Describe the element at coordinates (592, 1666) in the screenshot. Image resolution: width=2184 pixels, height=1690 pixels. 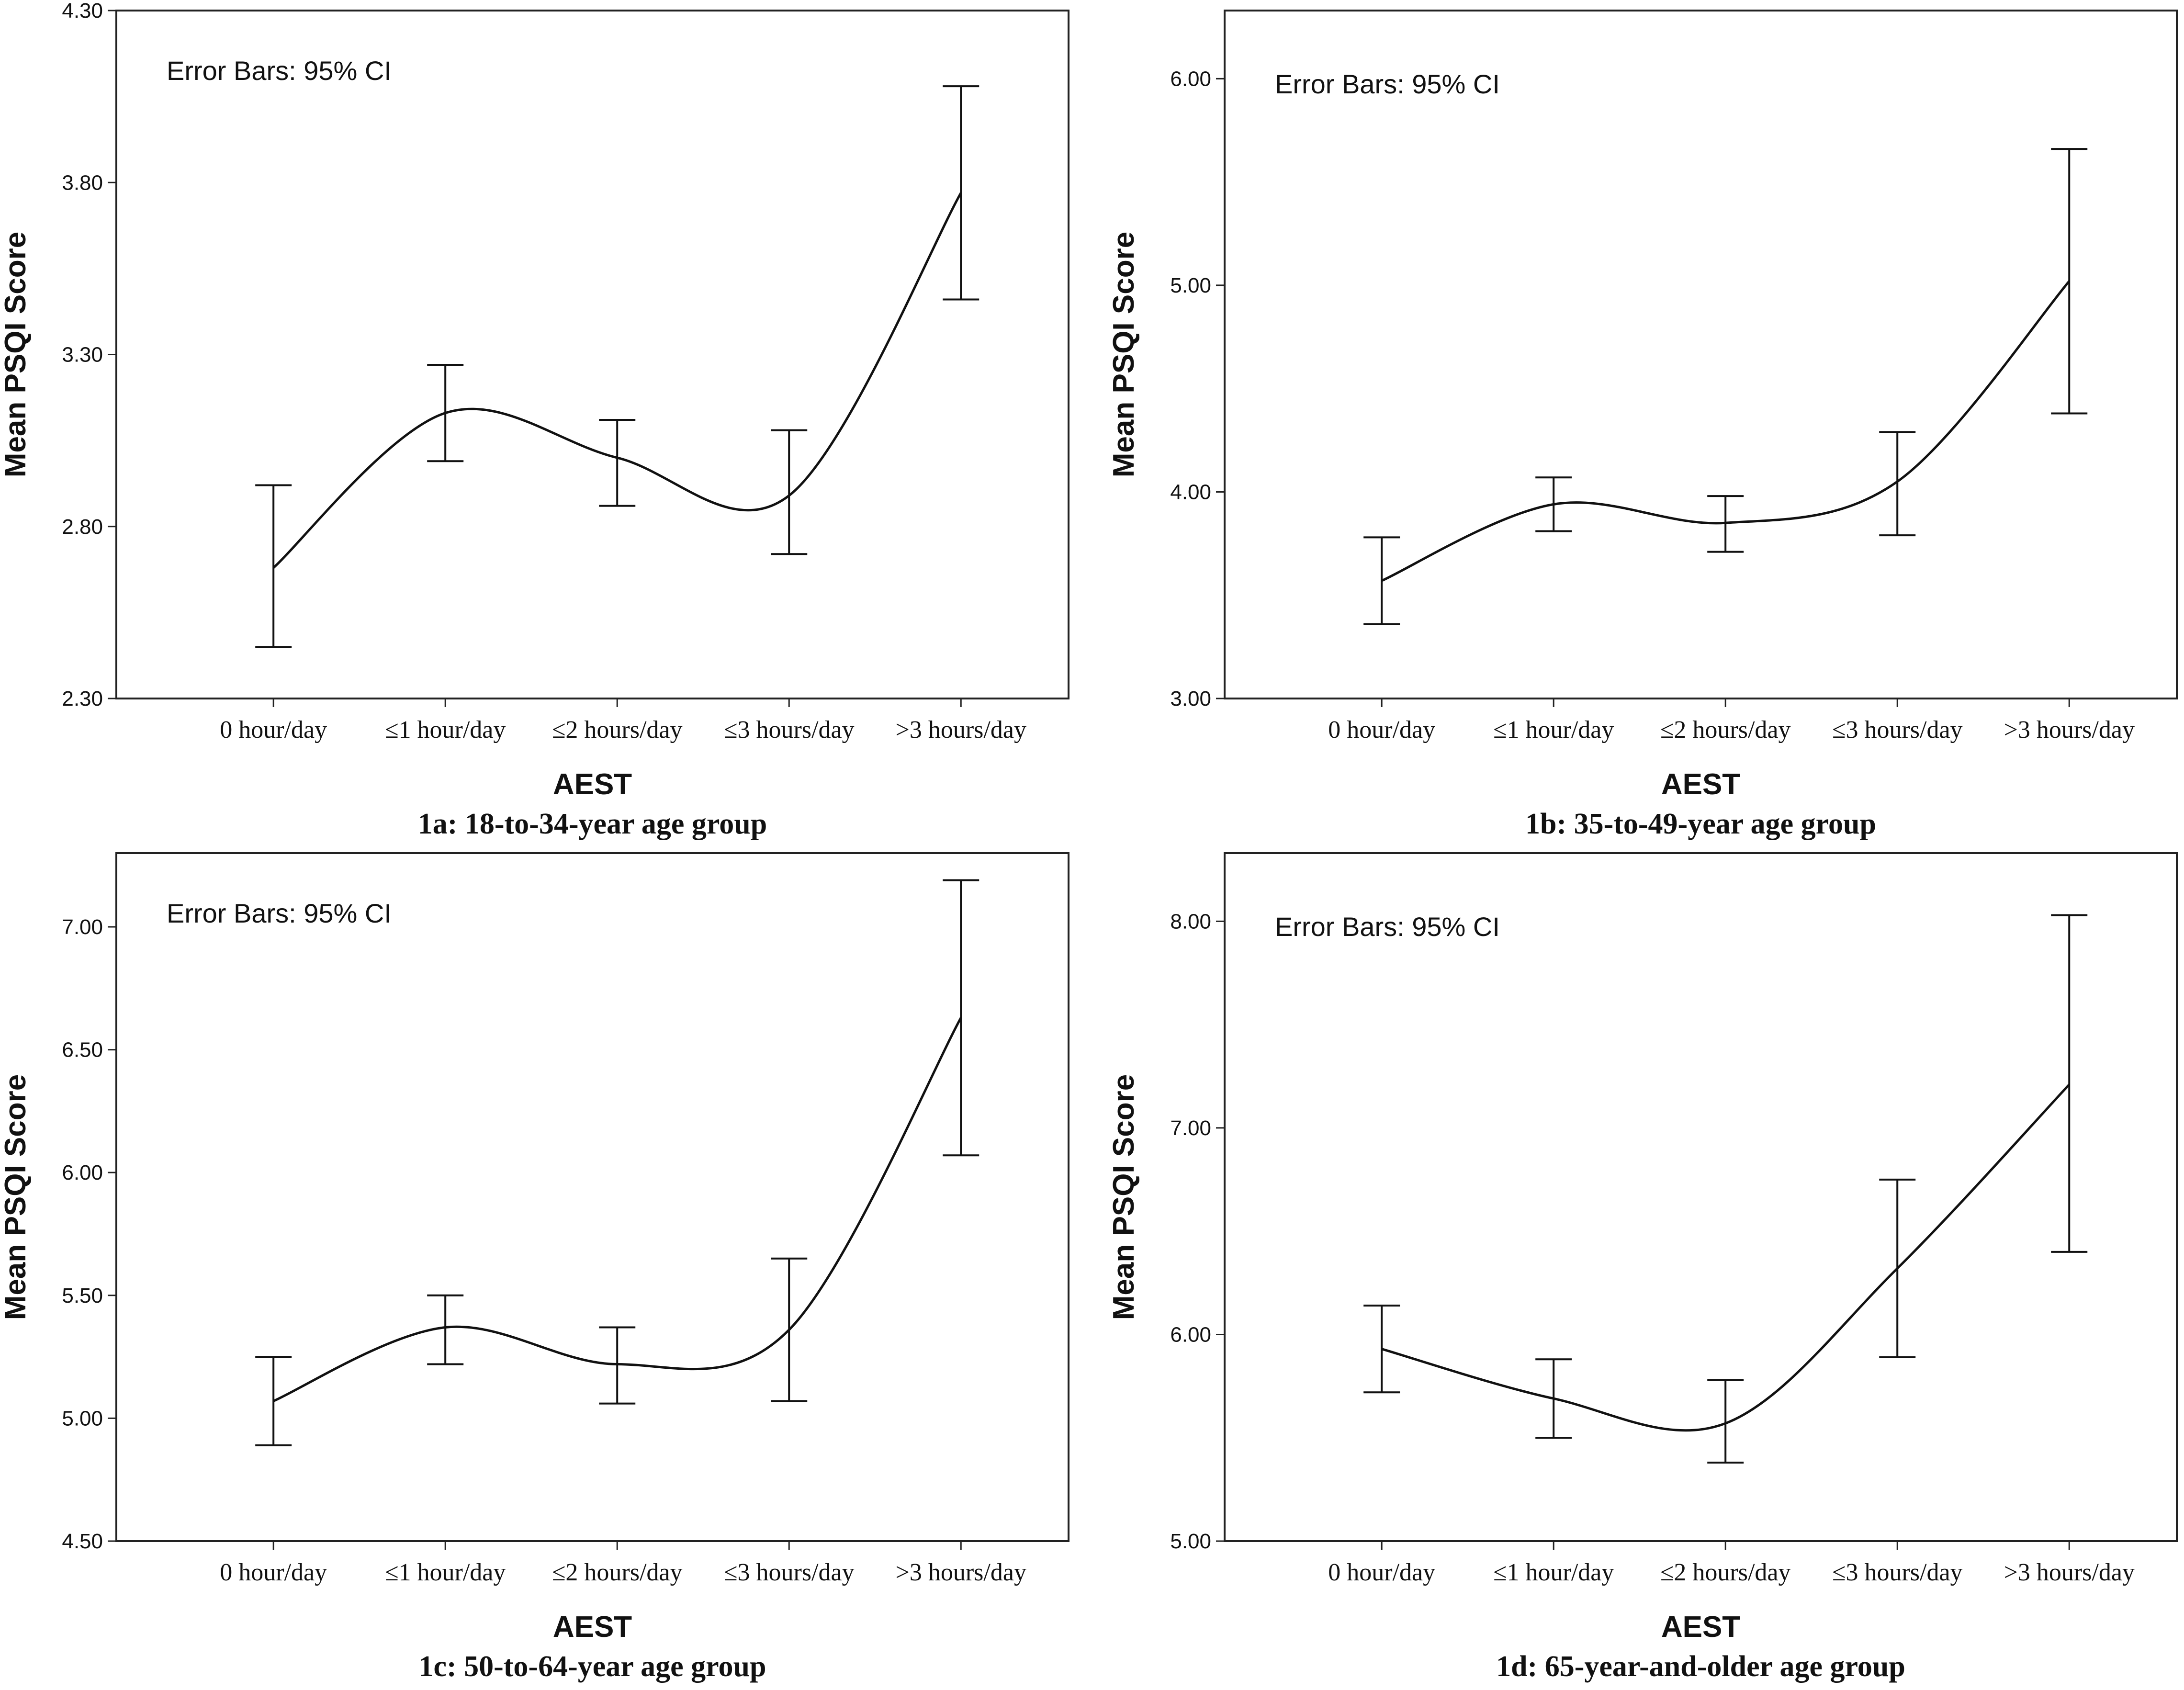
I see `panel-caption: 1c: 50-to-64-year age group` at that location.